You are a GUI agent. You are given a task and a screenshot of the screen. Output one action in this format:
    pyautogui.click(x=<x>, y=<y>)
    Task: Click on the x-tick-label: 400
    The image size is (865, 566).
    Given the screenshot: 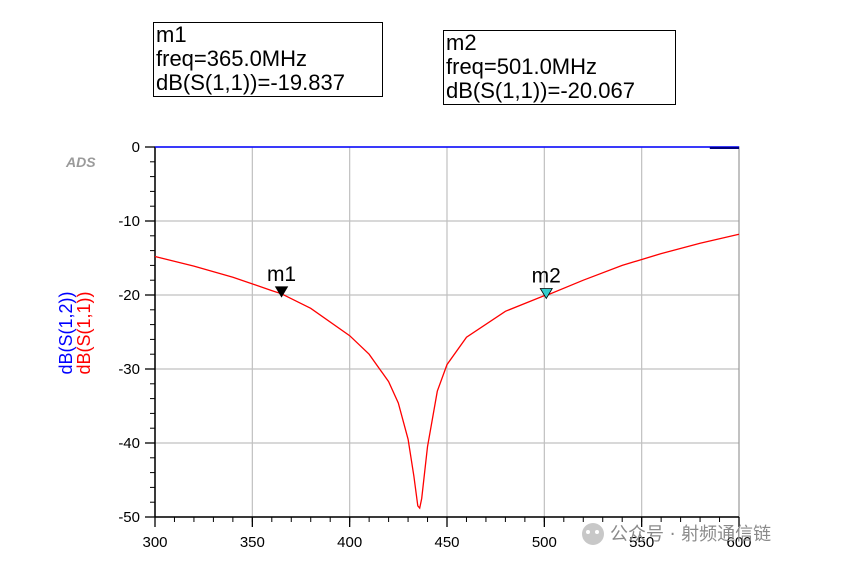 What is the action you would take?
    pyautogui.click(x=349, y=542)
    